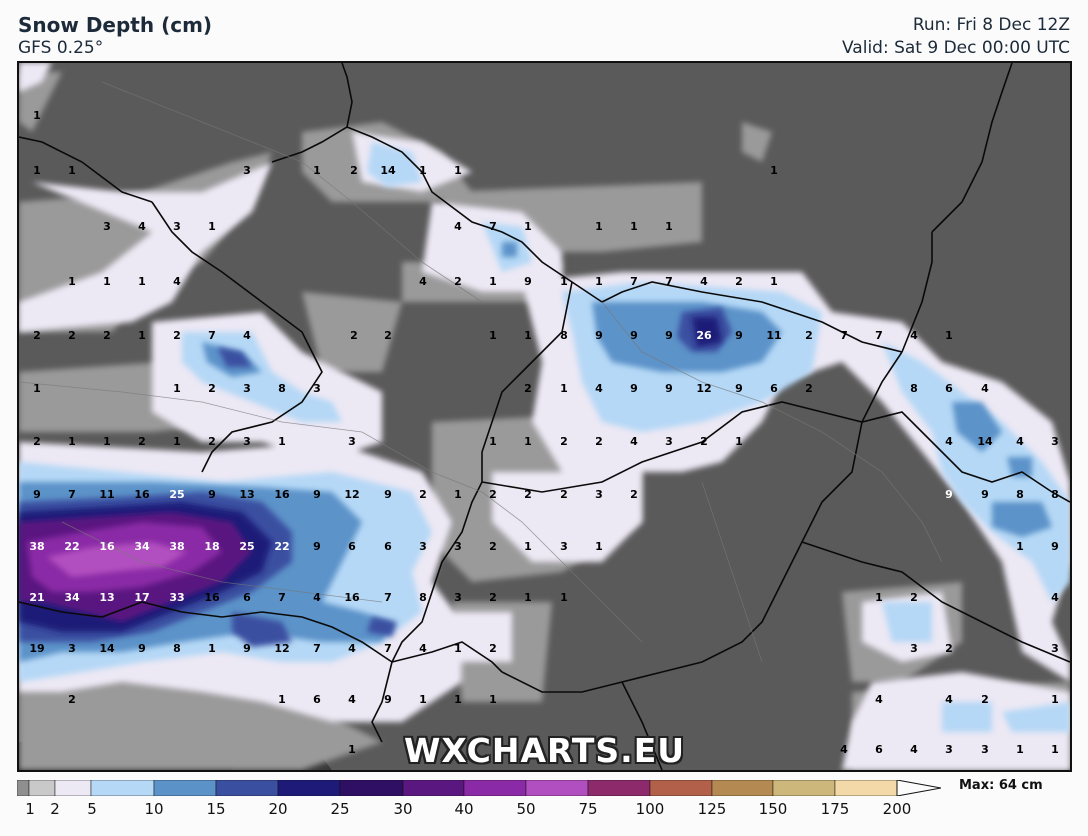 The width and height of the screenshot is (1088, 836). Describe the element at coordinates (211, 546) in the screenshot. I see `snow-depth-value: 18` at that location.